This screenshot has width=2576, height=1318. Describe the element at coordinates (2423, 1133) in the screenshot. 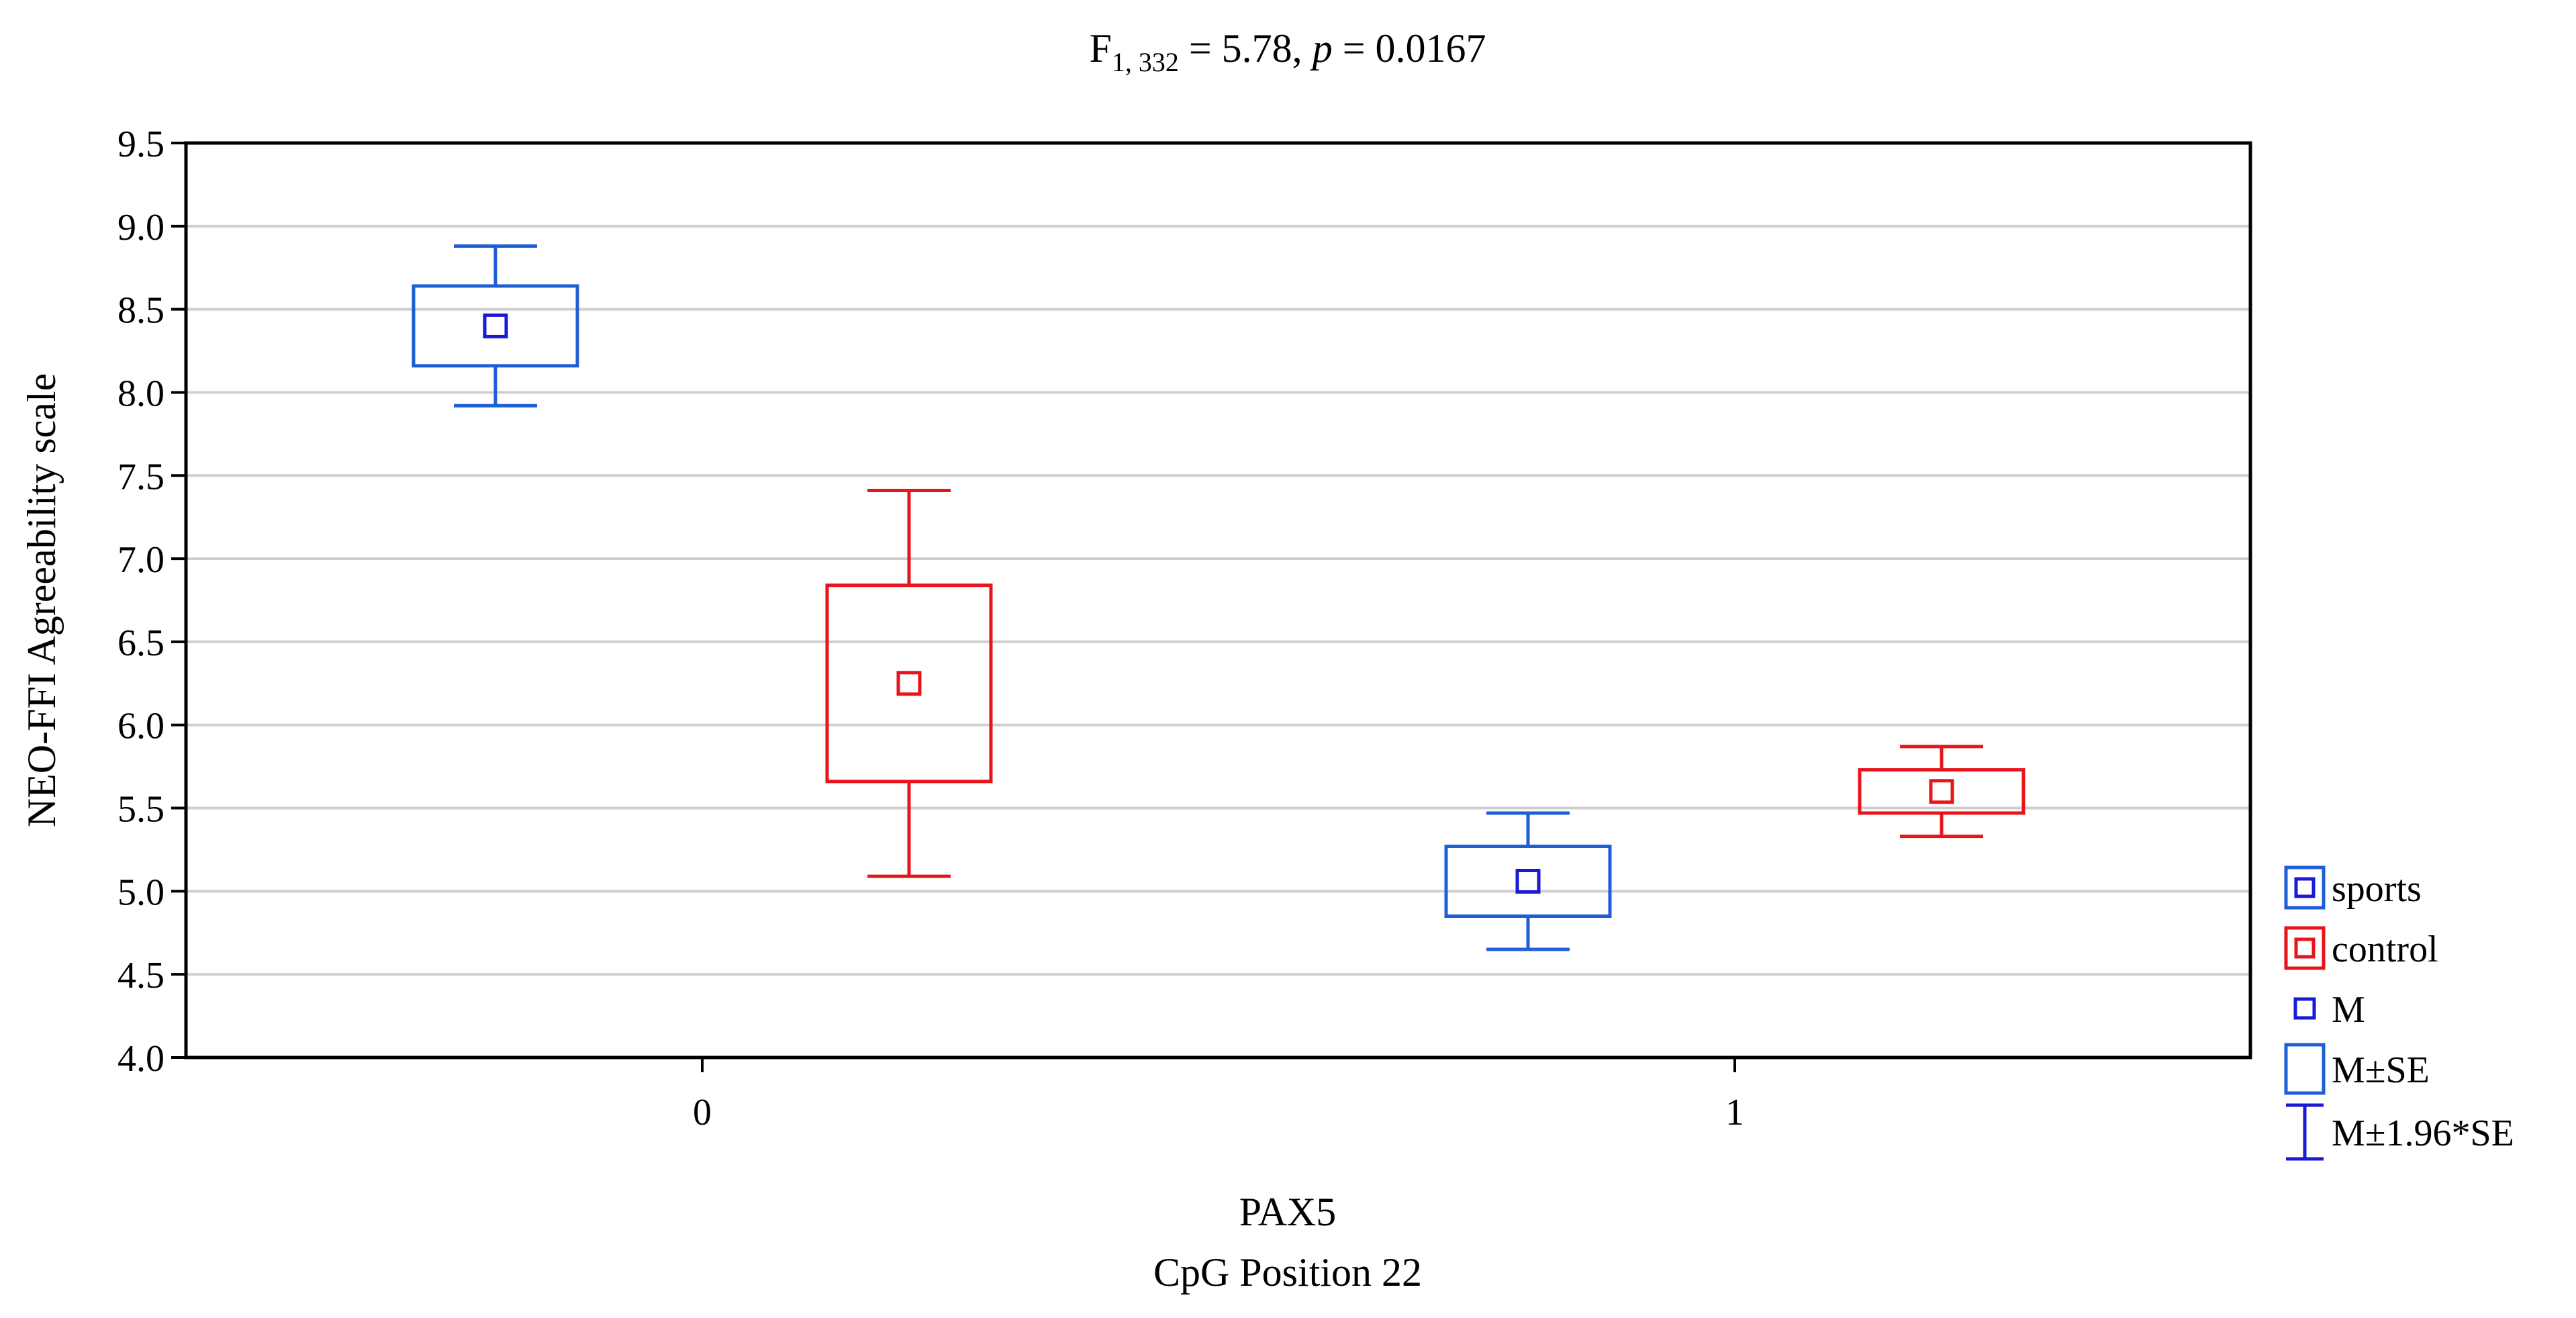

I see `legend-label: M±1.96*SE` at that location.